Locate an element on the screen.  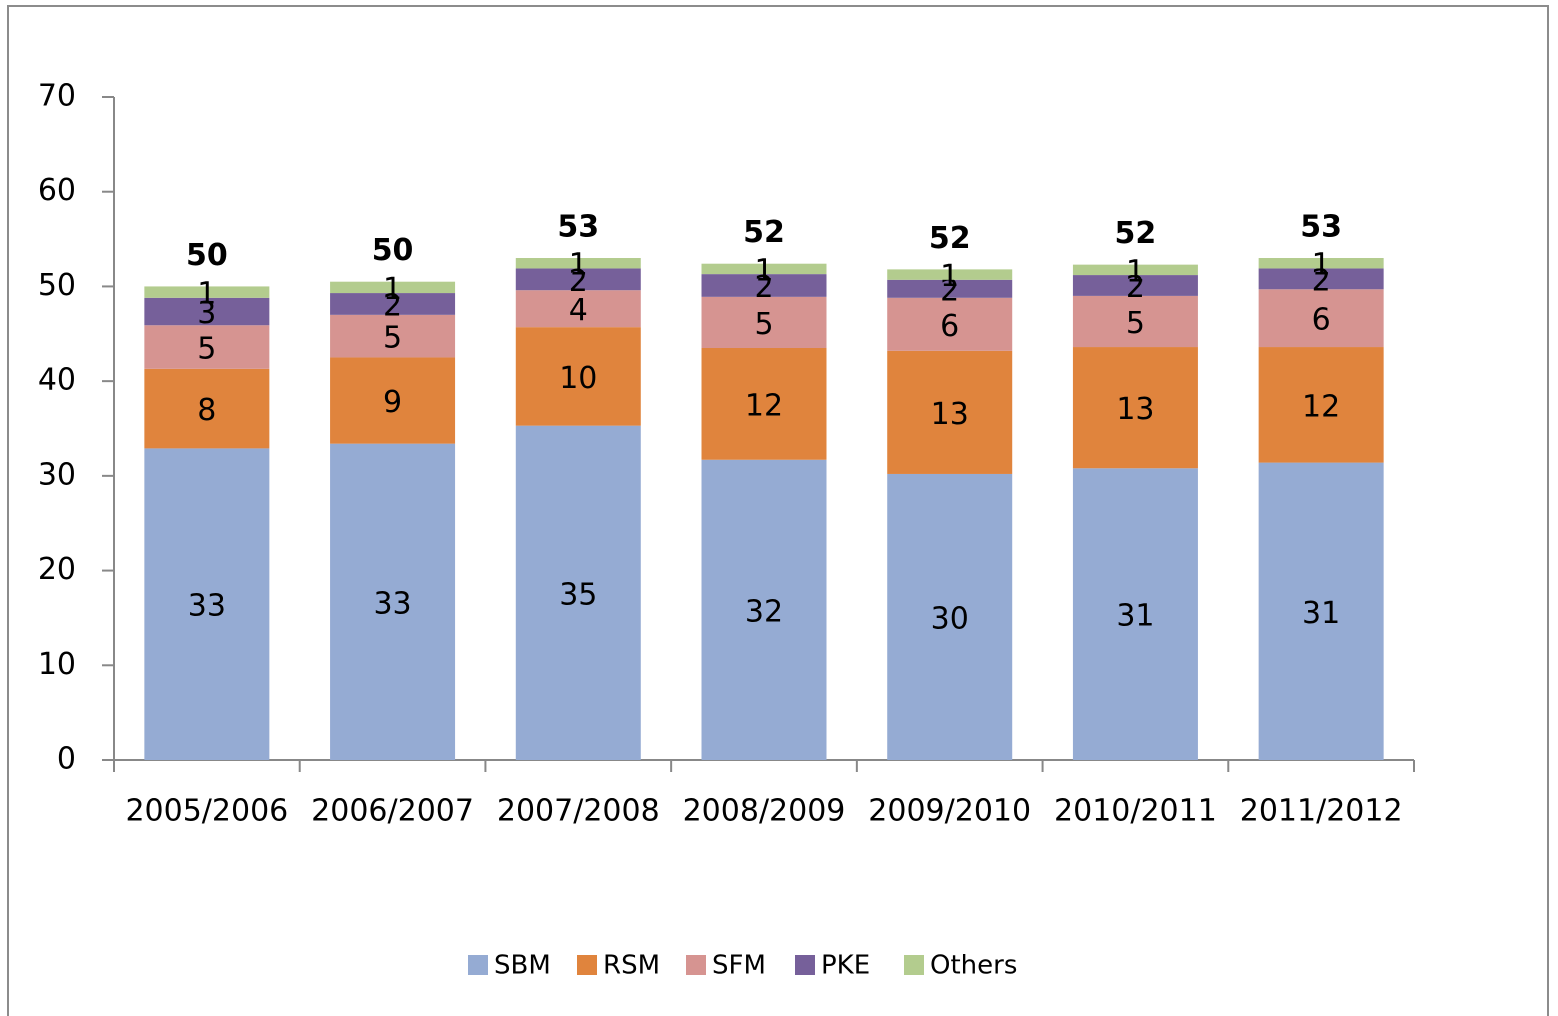
data-label: 32 is located at coordinates (764, 611).